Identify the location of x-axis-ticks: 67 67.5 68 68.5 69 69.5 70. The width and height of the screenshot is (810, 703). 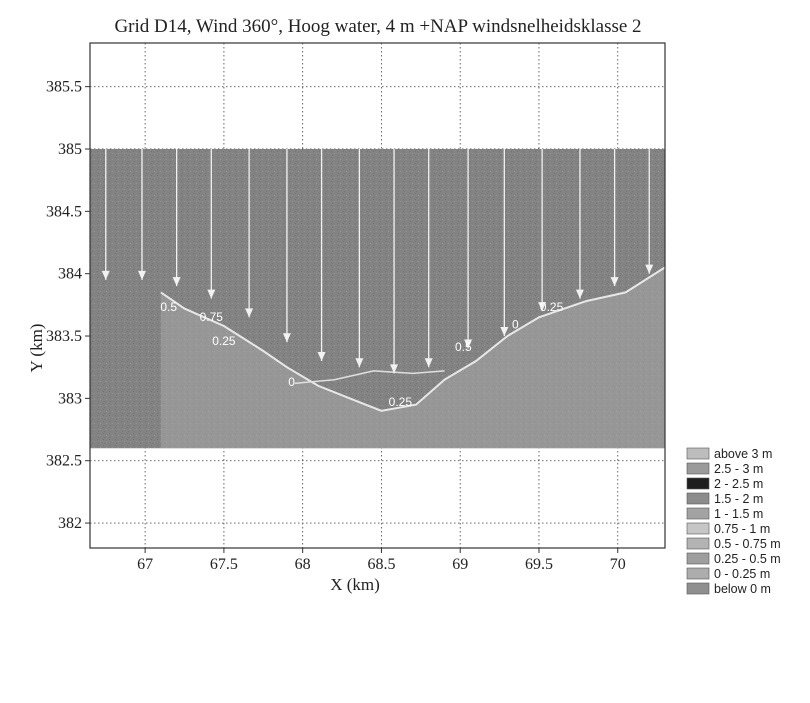
(381, 560).